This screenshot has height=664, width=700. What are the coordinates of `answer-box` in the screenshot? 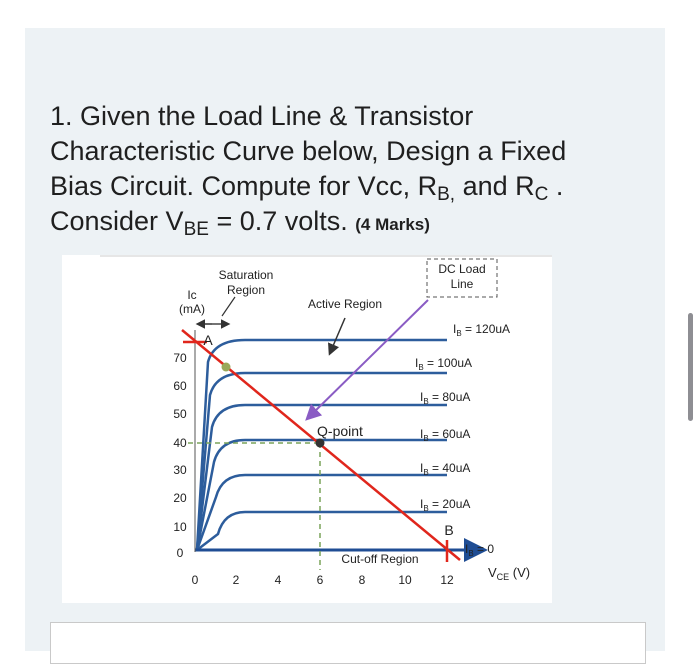 It's located at (348, 643).